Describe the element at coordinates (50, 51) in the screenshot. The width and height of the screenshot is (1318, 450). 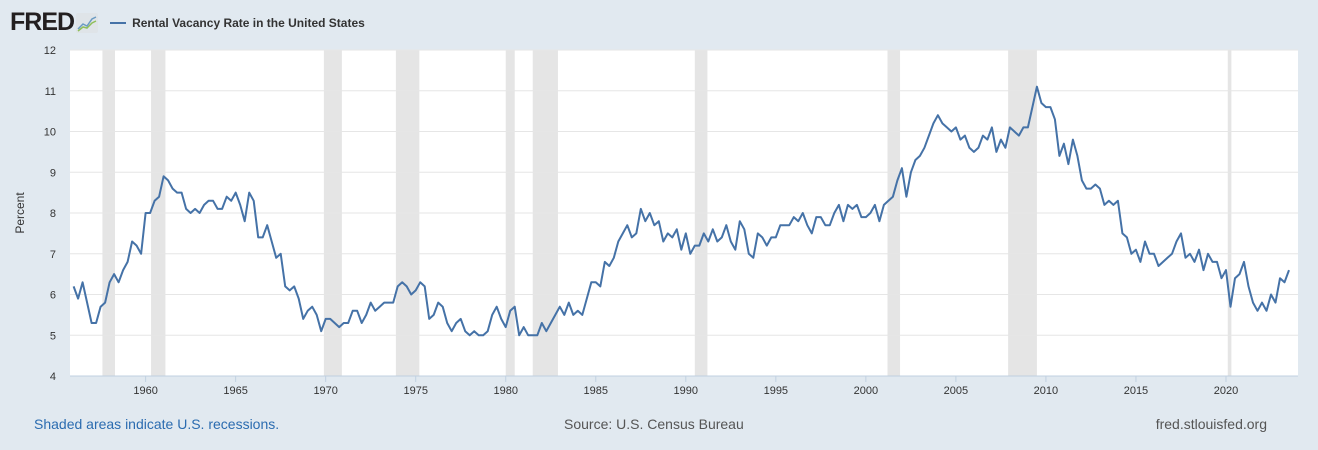
I see `y-tick-label: 12` at that location.